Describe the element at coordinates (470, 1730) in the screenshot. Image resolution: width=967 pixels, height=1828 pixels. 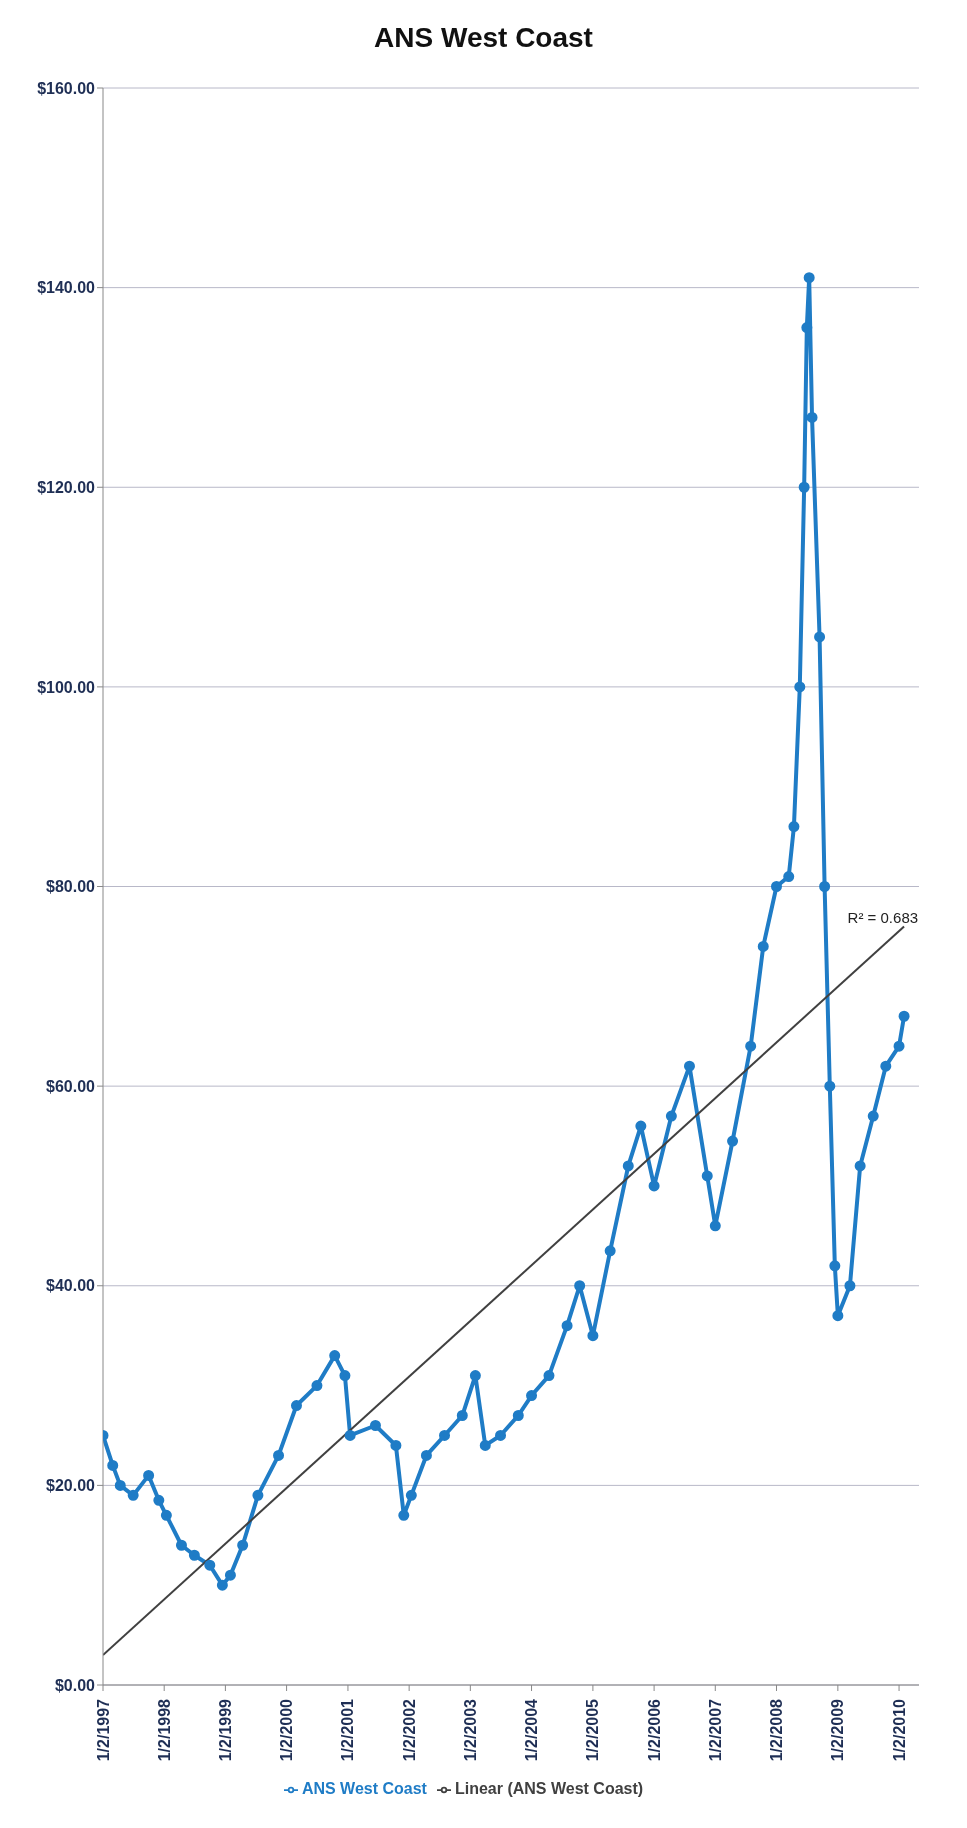
I see `x-tick-label: 1/2/2003` at that location.